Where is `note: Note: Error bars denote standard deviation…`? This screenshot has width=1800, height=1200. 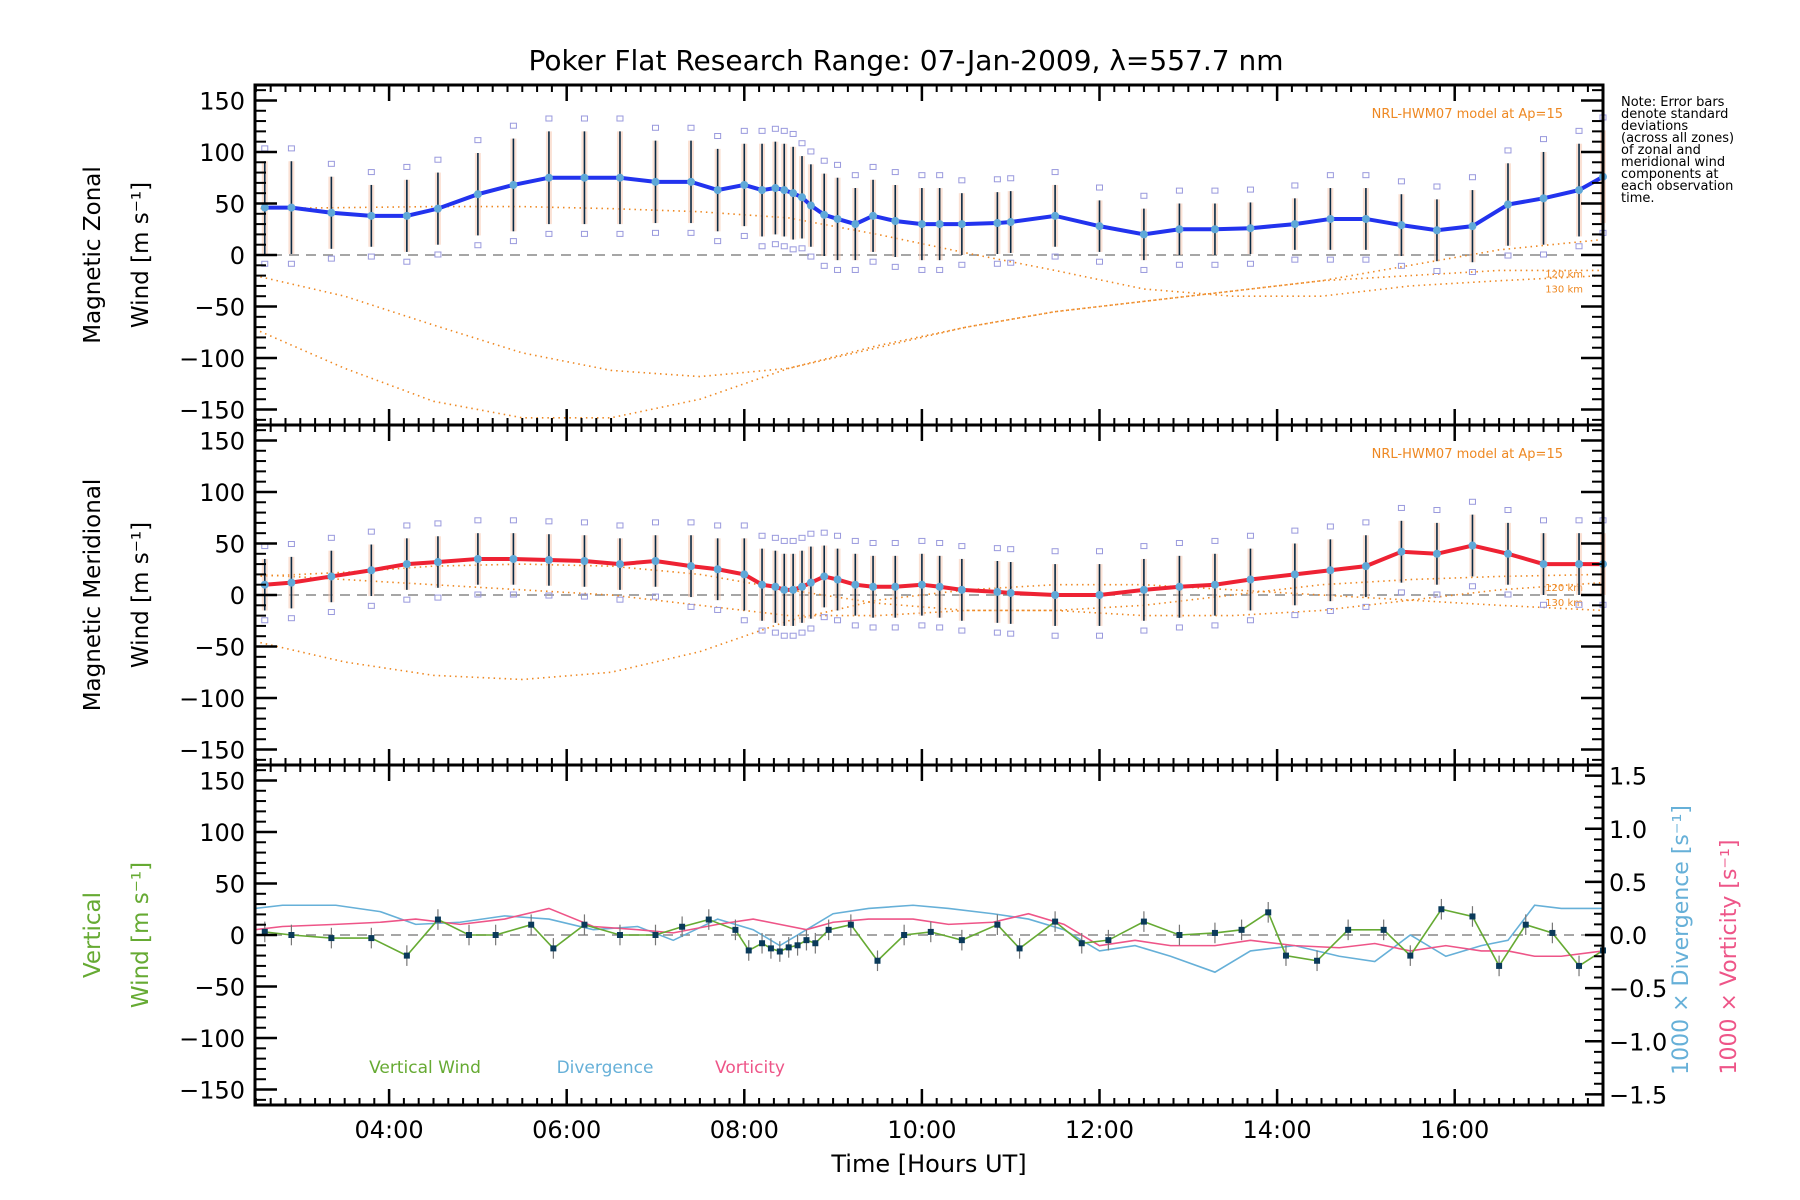
note: Note: Error bars denote standard deviation… is located at coordinates (1706, 151).